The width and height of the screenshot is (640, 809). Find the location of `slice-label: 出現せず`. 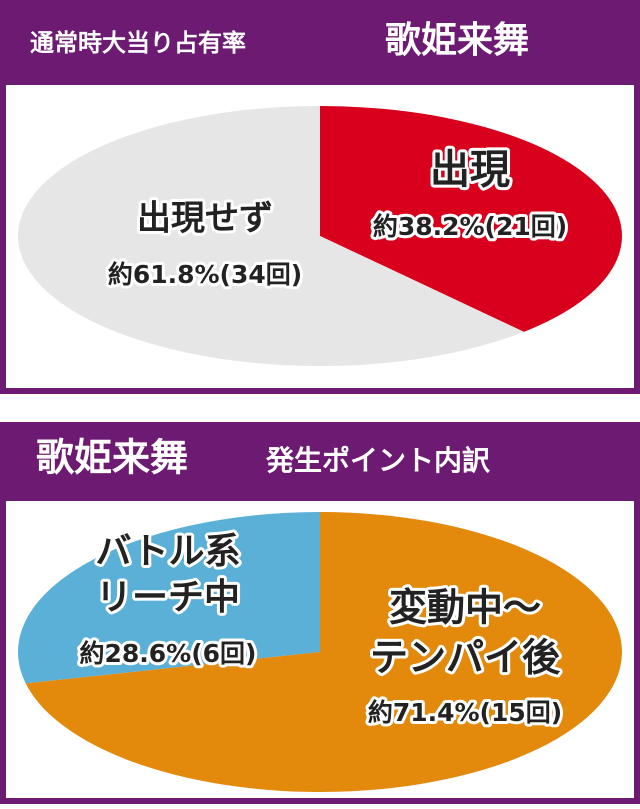

slice-label: 出現せず is located at coordinates (205, 219).